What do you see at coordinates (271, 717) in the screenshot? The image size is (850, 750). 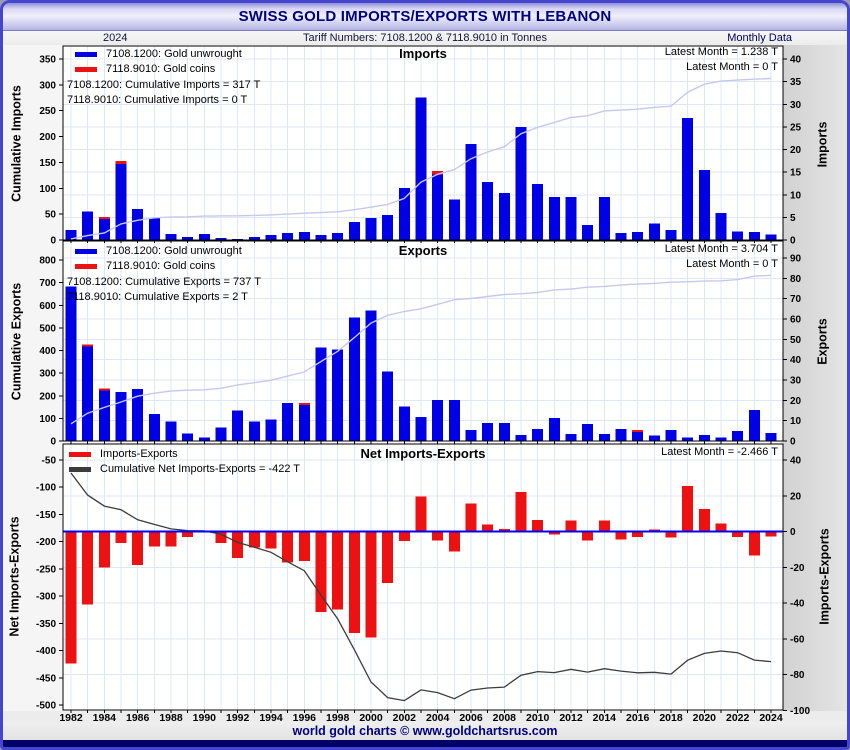 I see `svg-text: 1994` at bounding box center [271, 717].